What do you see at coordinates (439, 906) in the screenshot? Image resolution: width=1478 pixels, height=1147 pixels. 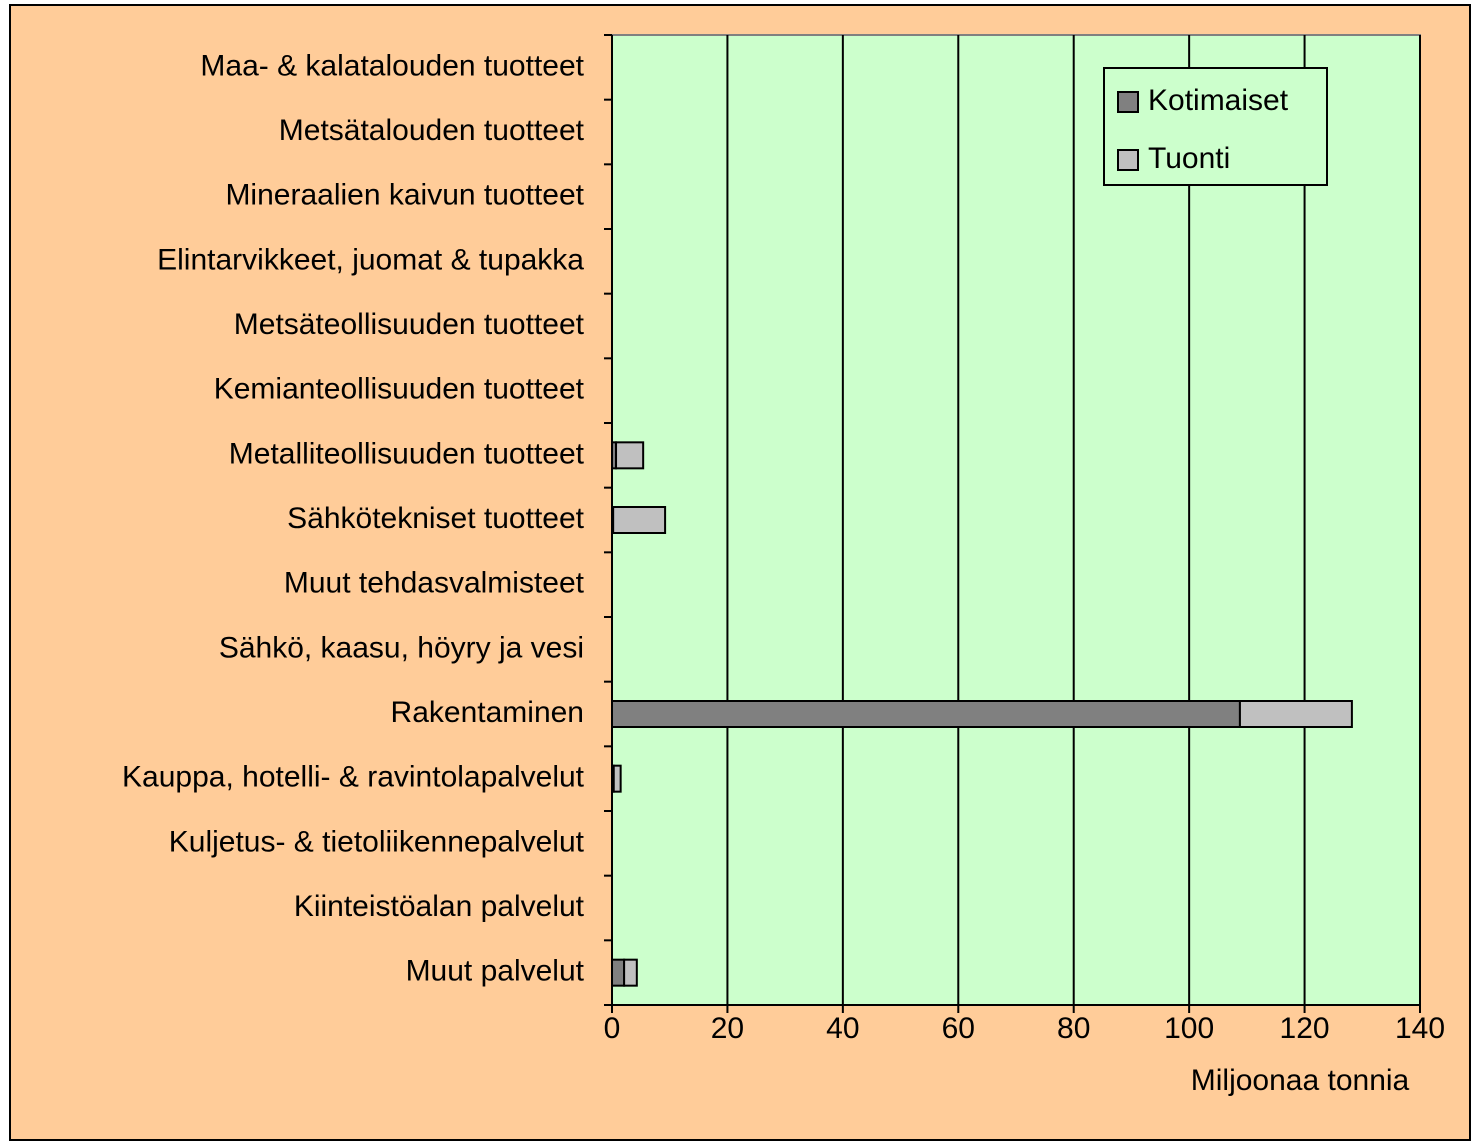 I see `y-tick-label: Kiinteistöalan palvelut` at bounding box center [439, 906].